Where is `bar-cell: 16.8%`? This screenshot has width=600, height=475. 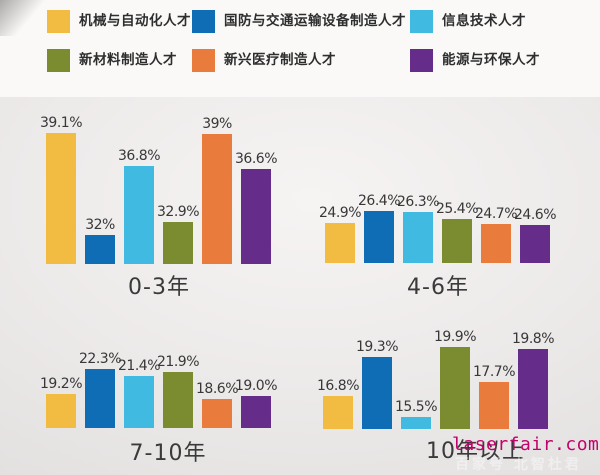 bar-cell: 16.8% is located at coordinates (338, 403).